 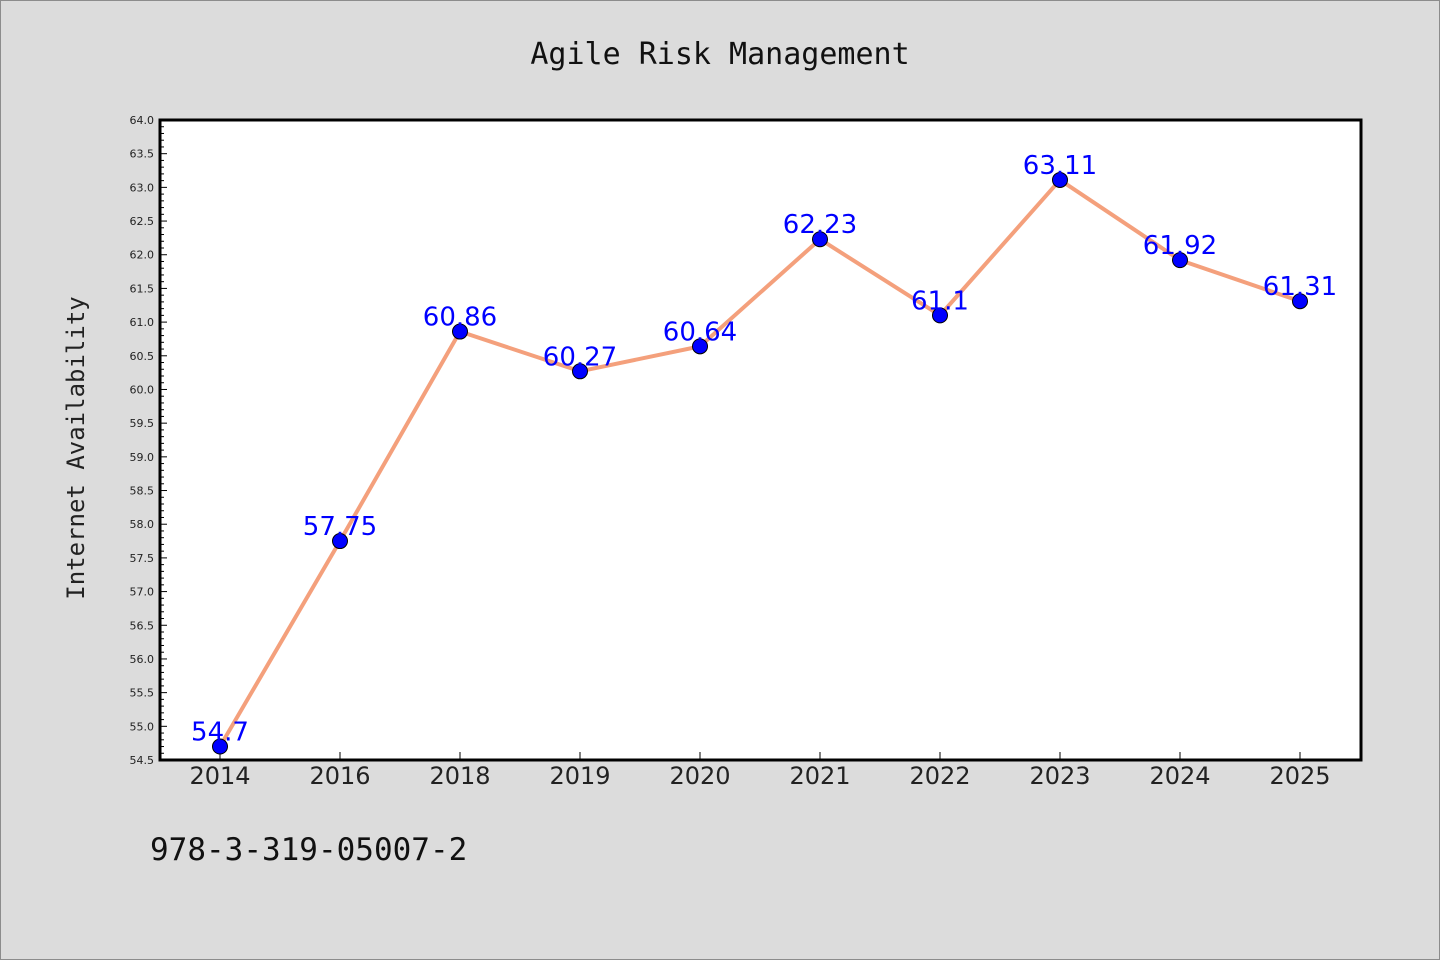 What do you see at coordinates (340, 527) in the screenshot?
I see `data-label: 57.75` at bounding box center [340, 527].